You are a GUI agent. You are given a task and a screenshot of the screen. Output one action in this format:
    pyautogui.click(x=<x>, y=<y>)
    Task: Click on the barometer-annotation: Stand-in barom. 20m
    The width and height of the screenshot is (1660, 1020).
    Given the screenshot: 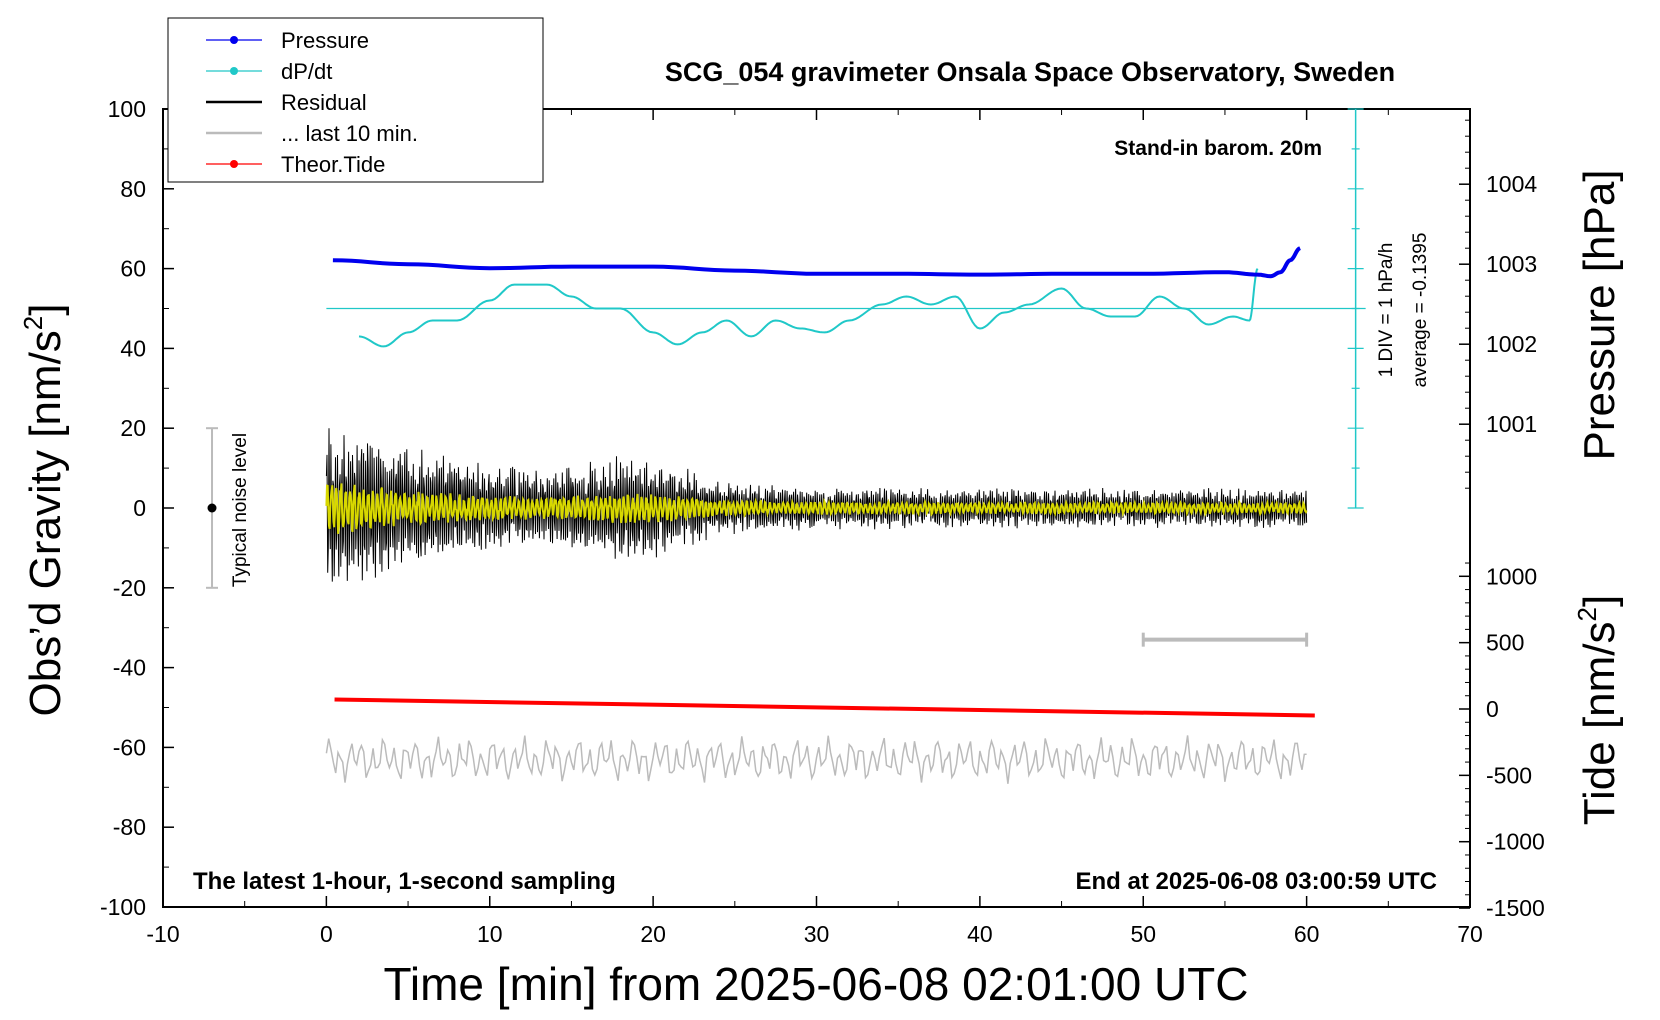 What is the action you would take?
    pyautogui.click(x=1218, y=148)
    